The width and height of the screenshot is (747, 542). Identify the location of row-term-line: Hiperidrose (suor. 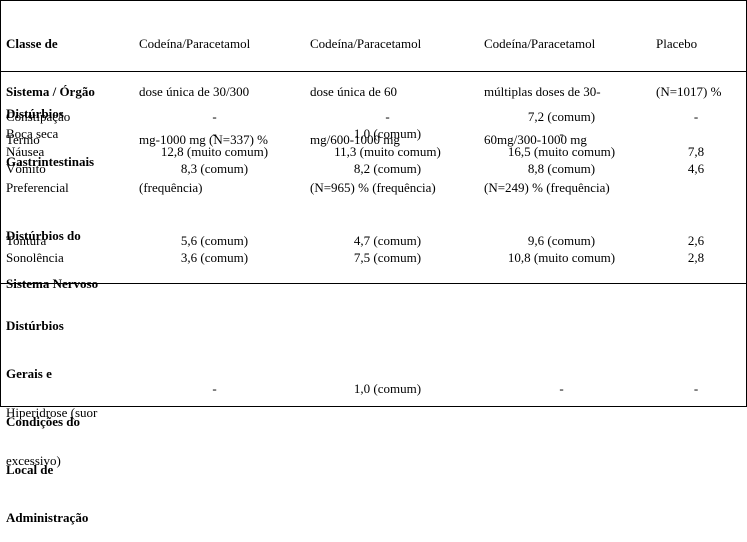
(52, 412).